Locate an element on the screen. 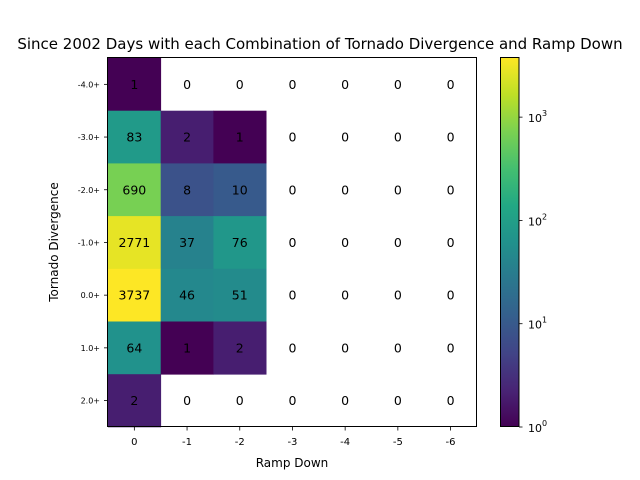 The width and height of the screenshot is (640, 480). x-axis-ticks: 0 -1 -2 -3 -4 -5 -6 is located at coordinates (293, 437).